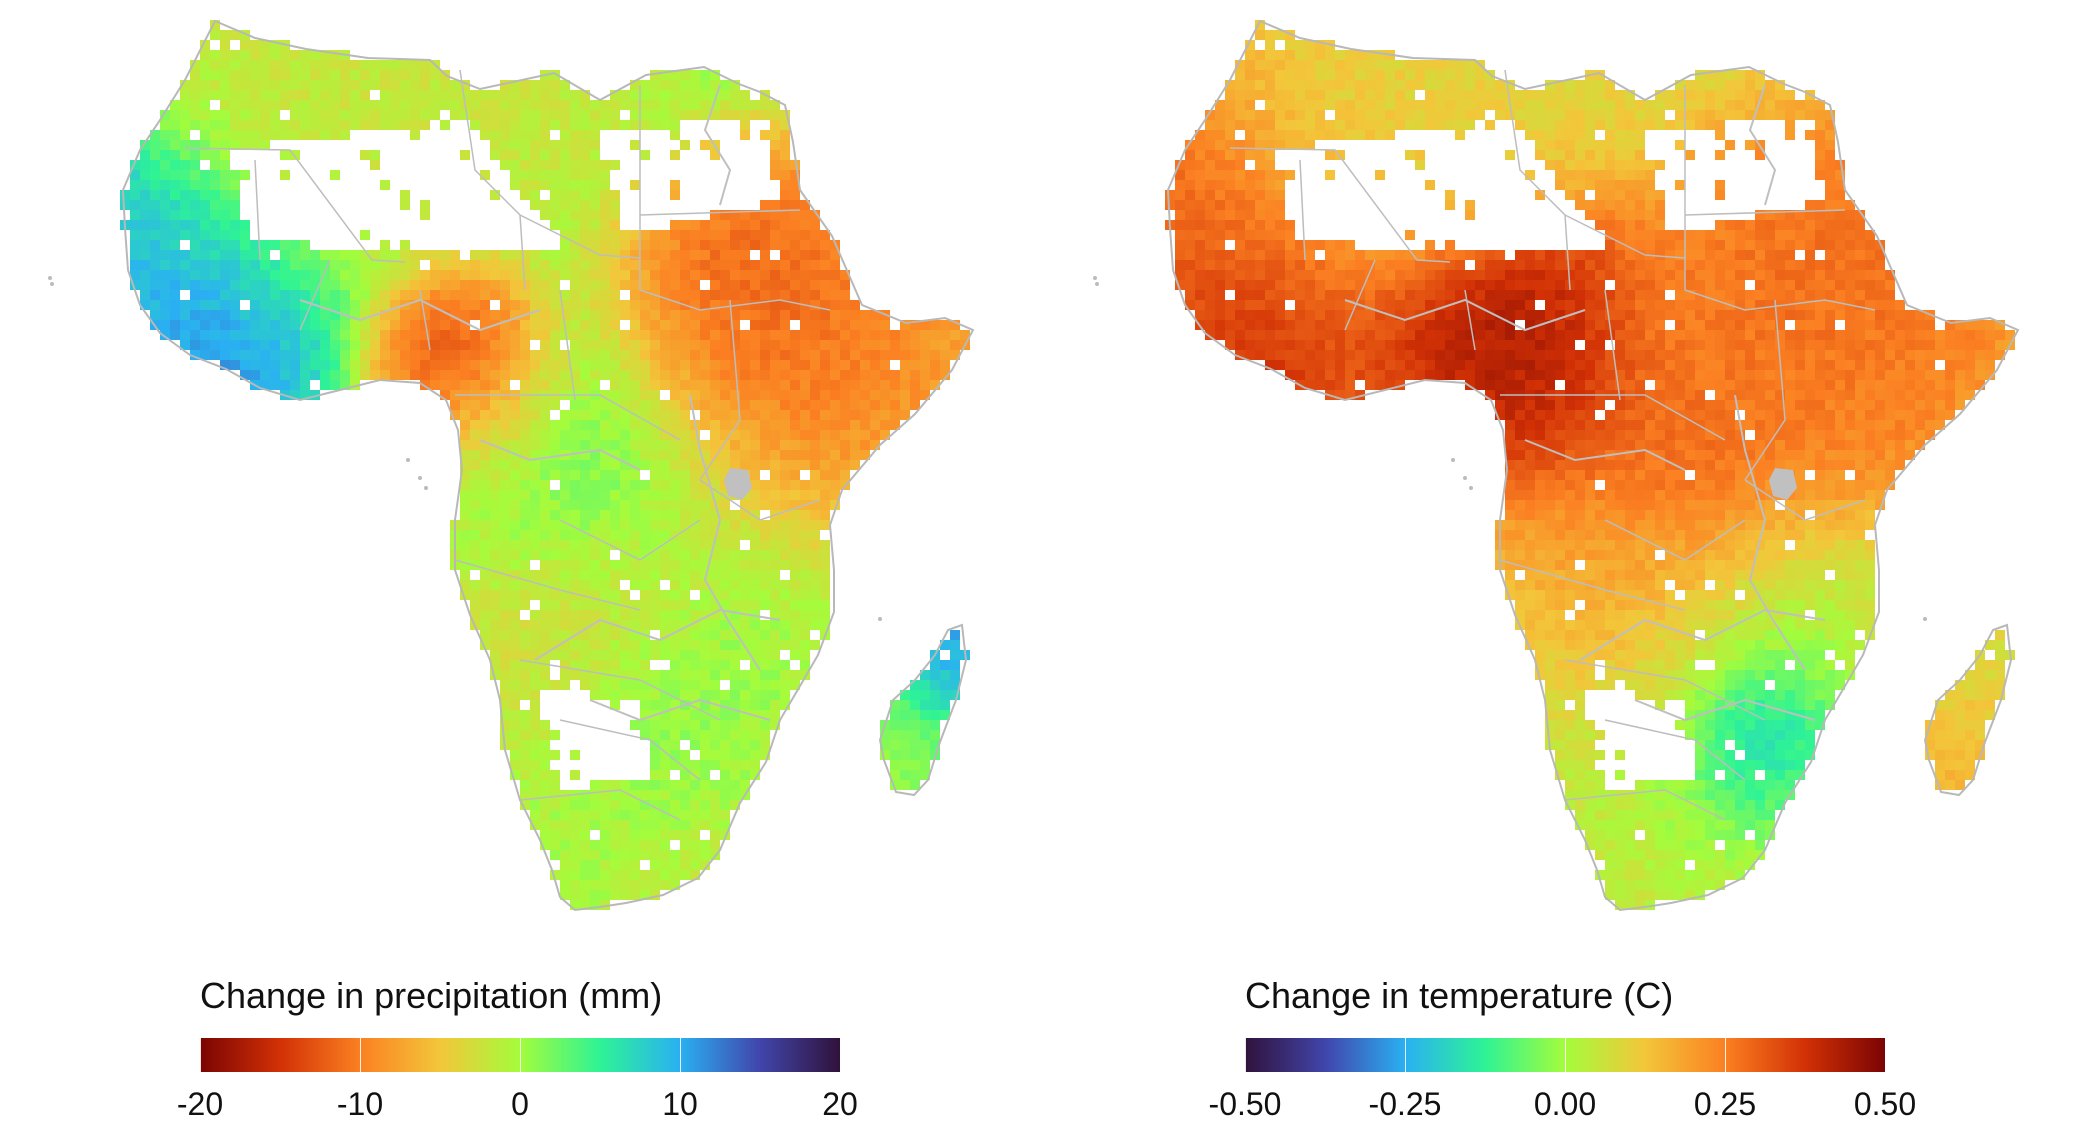 This screenshot has width=2080, height=1123. I want to click on island, so click(52, 284).